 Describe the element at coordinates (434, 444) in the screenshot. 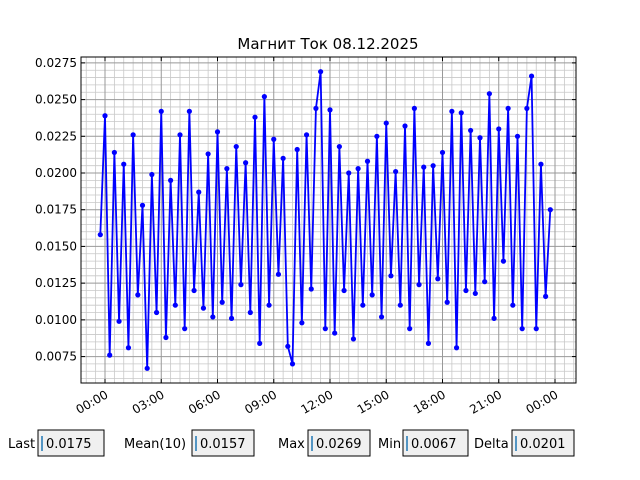

I see `stat-value: 0.0067` at that location.